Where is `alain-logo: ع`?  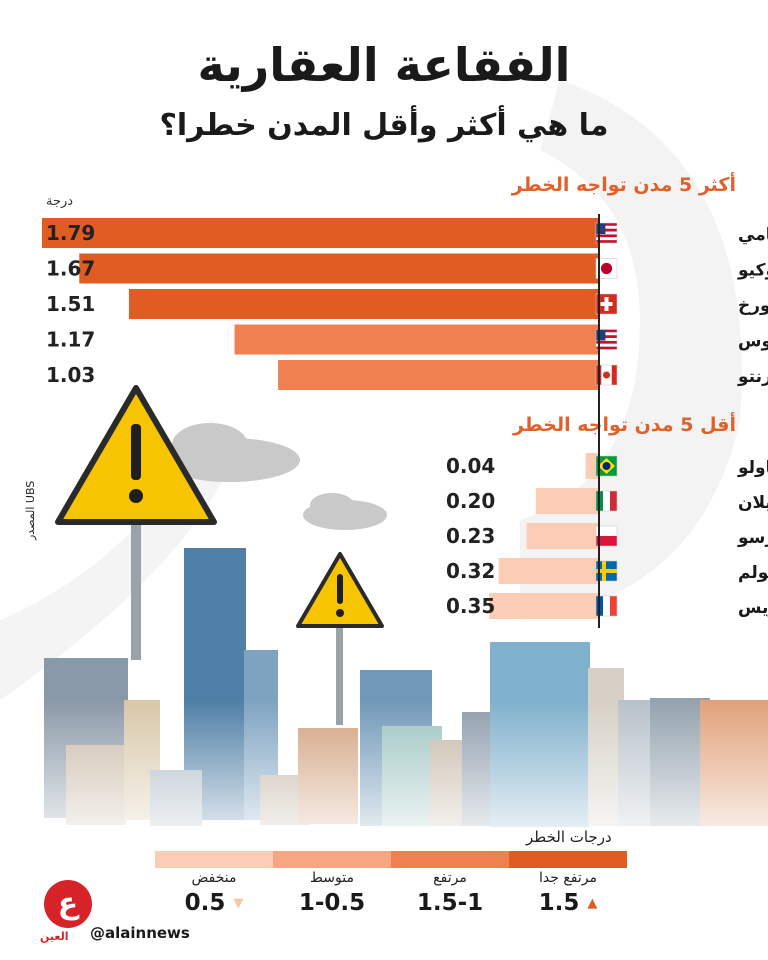
alain-logo: ع is located at coordinates (68, 904).